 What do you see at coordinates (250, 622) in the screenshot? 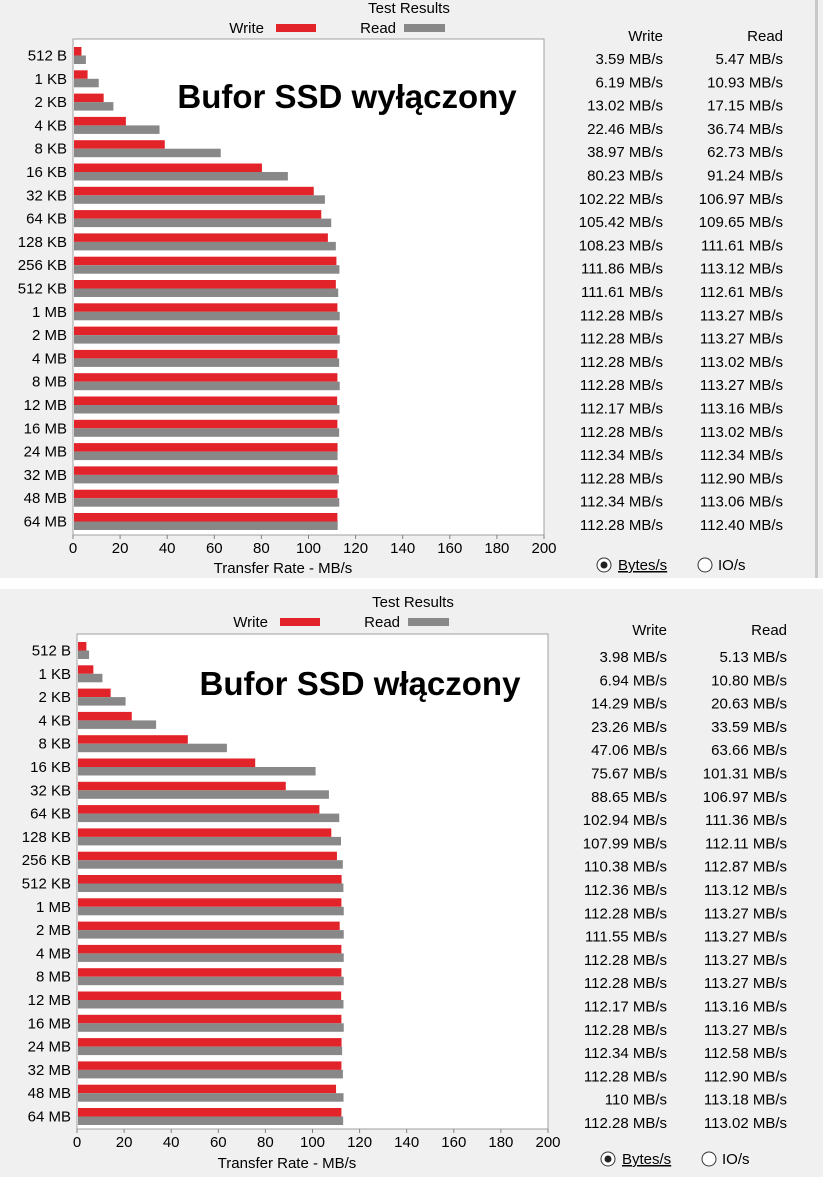
I see `legend-write-label: Write` at bounding box center [250, 622].